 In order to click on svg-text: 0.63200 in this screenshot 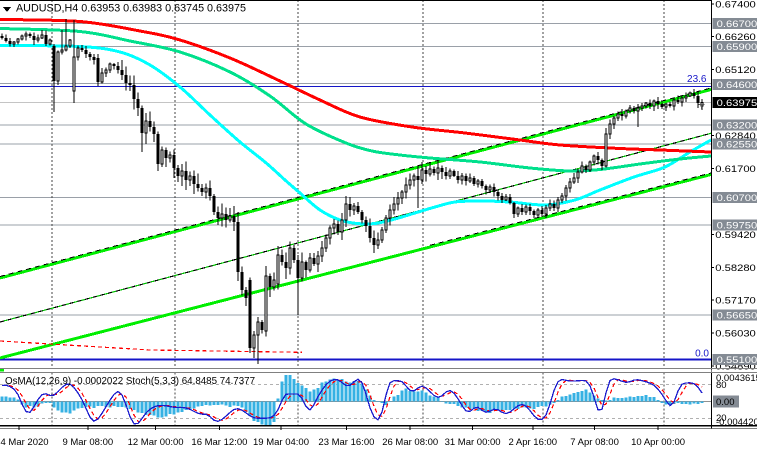, I will do `click(737, 126)`.